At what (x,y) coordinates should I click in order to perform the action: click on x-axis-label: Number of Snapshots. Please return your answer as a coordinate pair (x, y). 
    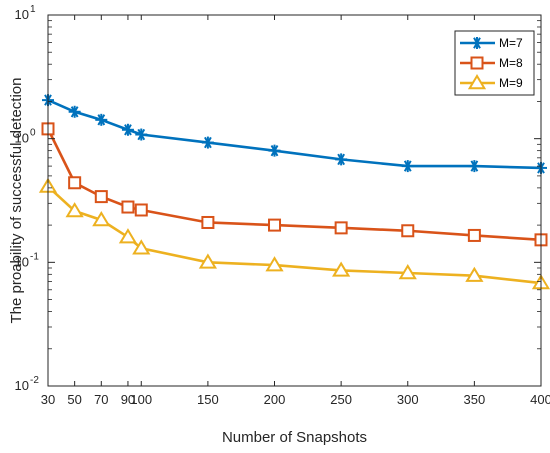
    Looking at the image, I should click on (294, 437).